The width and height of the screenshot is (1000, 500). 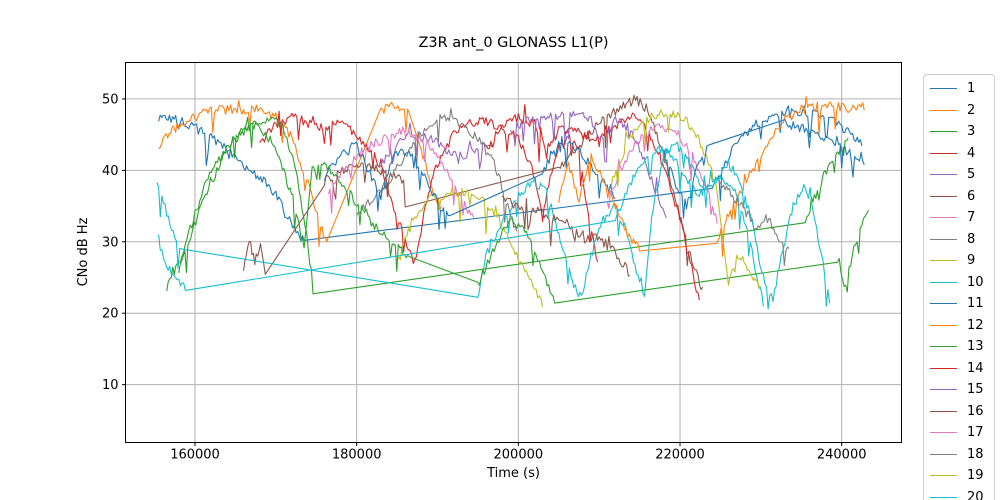 I want to click on legend-item-18: 18, so click(x=962, y=455).